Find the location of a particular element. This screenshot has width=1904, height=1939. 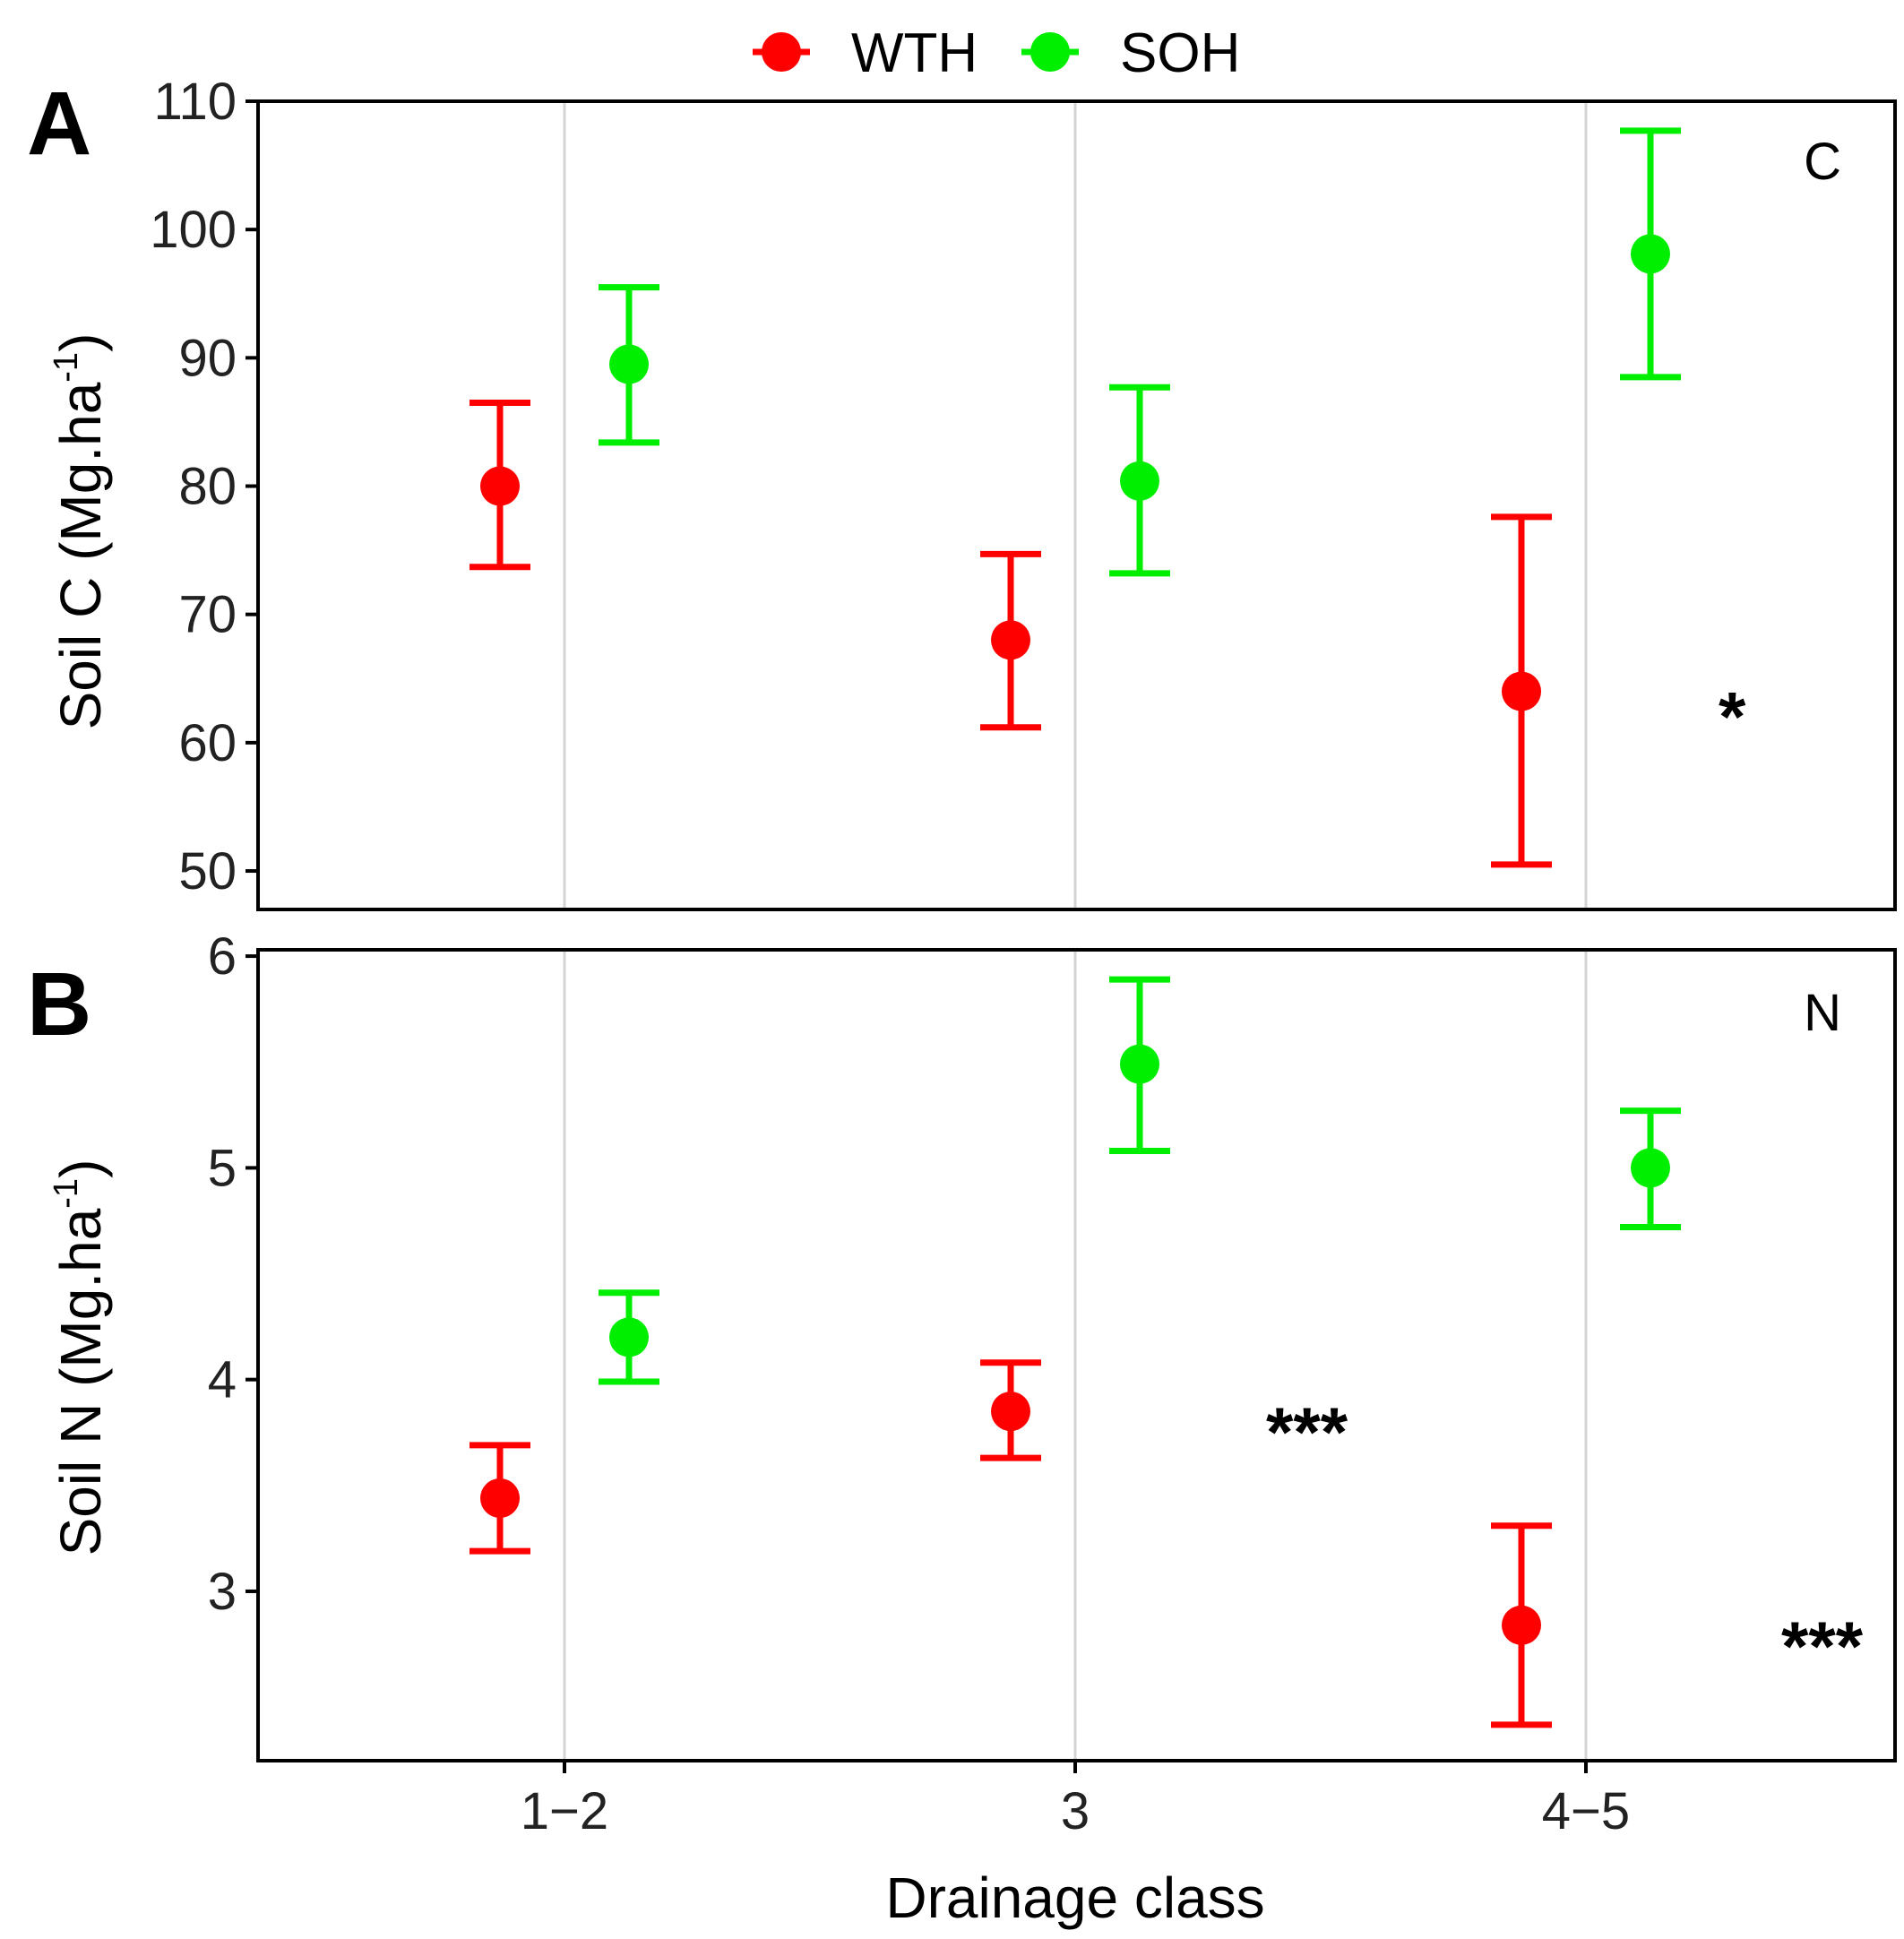

panel-b-soh-0-point is located at coordinates (629, 1337).